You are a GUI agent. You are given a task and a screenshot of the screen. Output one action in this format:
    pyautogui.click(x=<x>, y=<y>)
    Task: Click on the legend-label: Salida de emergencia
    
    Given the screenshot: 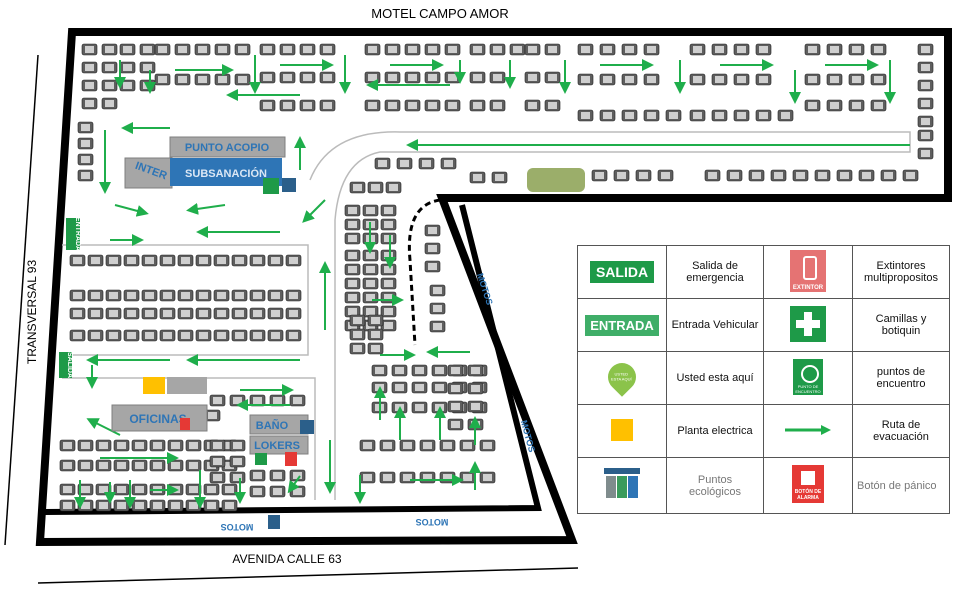 What is the action you would take?
    pyautogui.click(x=715, y=272)
    